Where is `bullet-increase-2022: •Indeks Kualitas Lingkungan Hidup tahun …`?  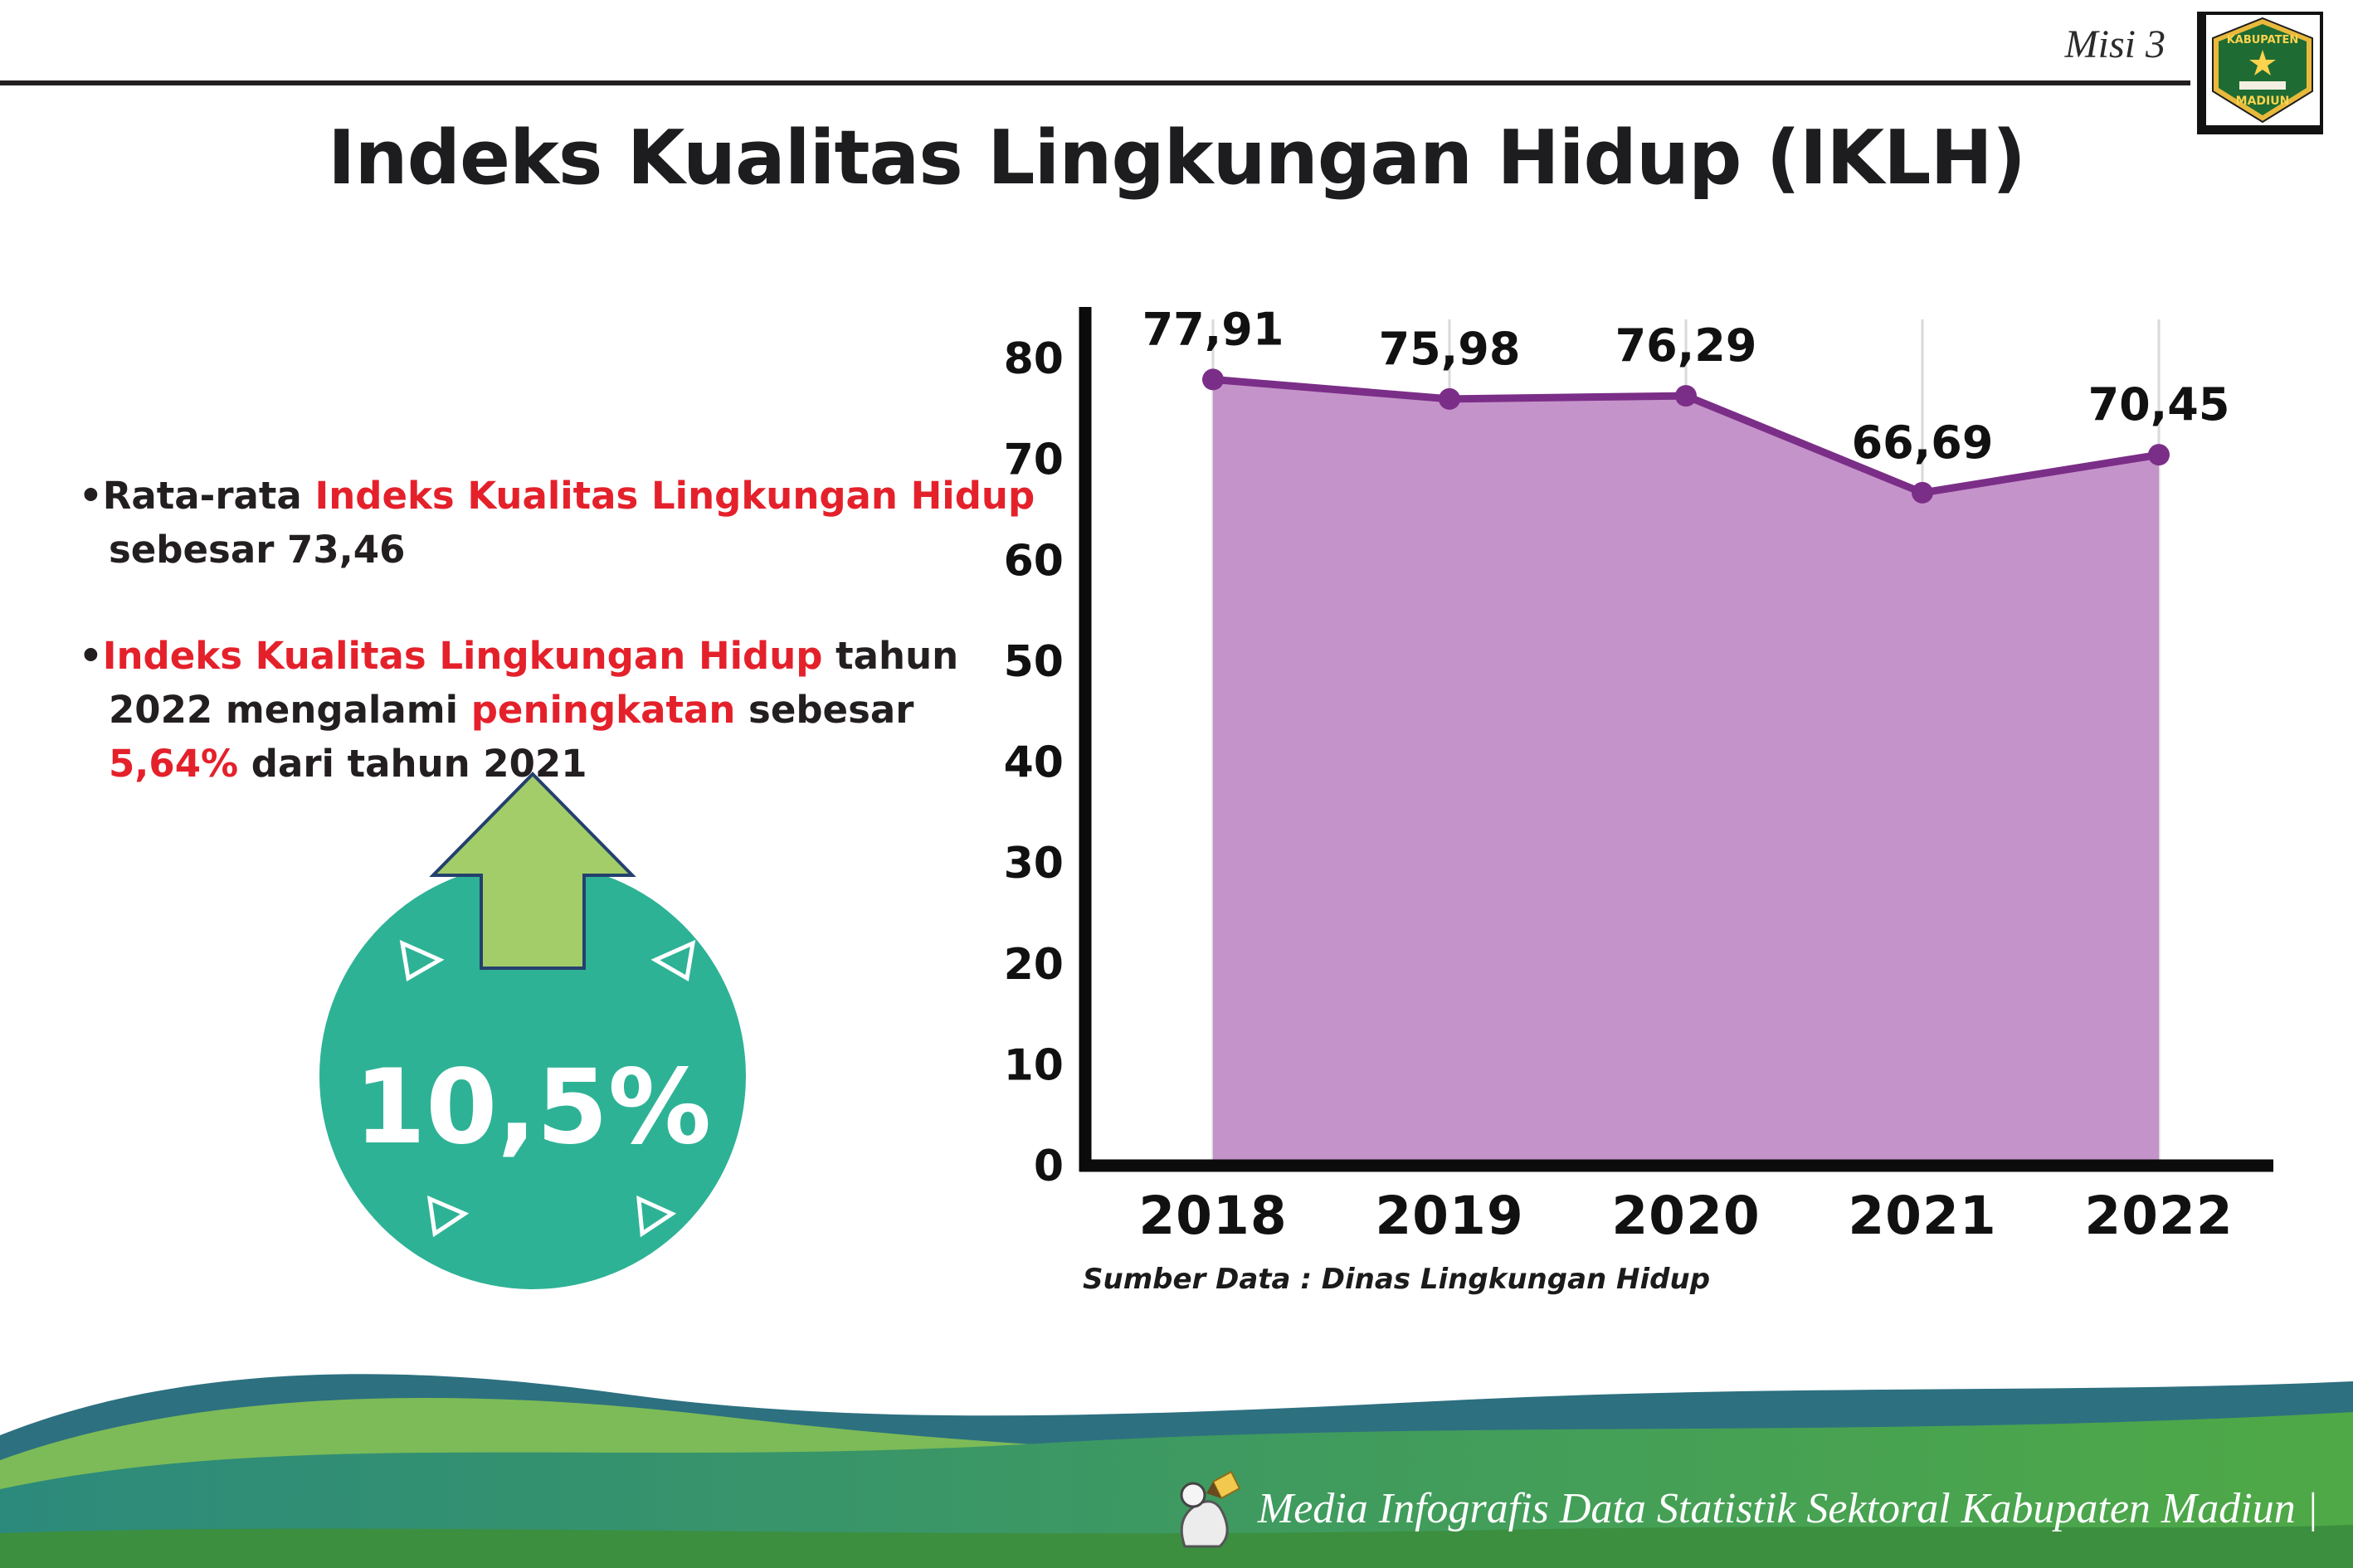
bullet-increase-2022: •Indeks Kualitas Lingkungan Hidup tahun … is located at coordinates (560, 710).